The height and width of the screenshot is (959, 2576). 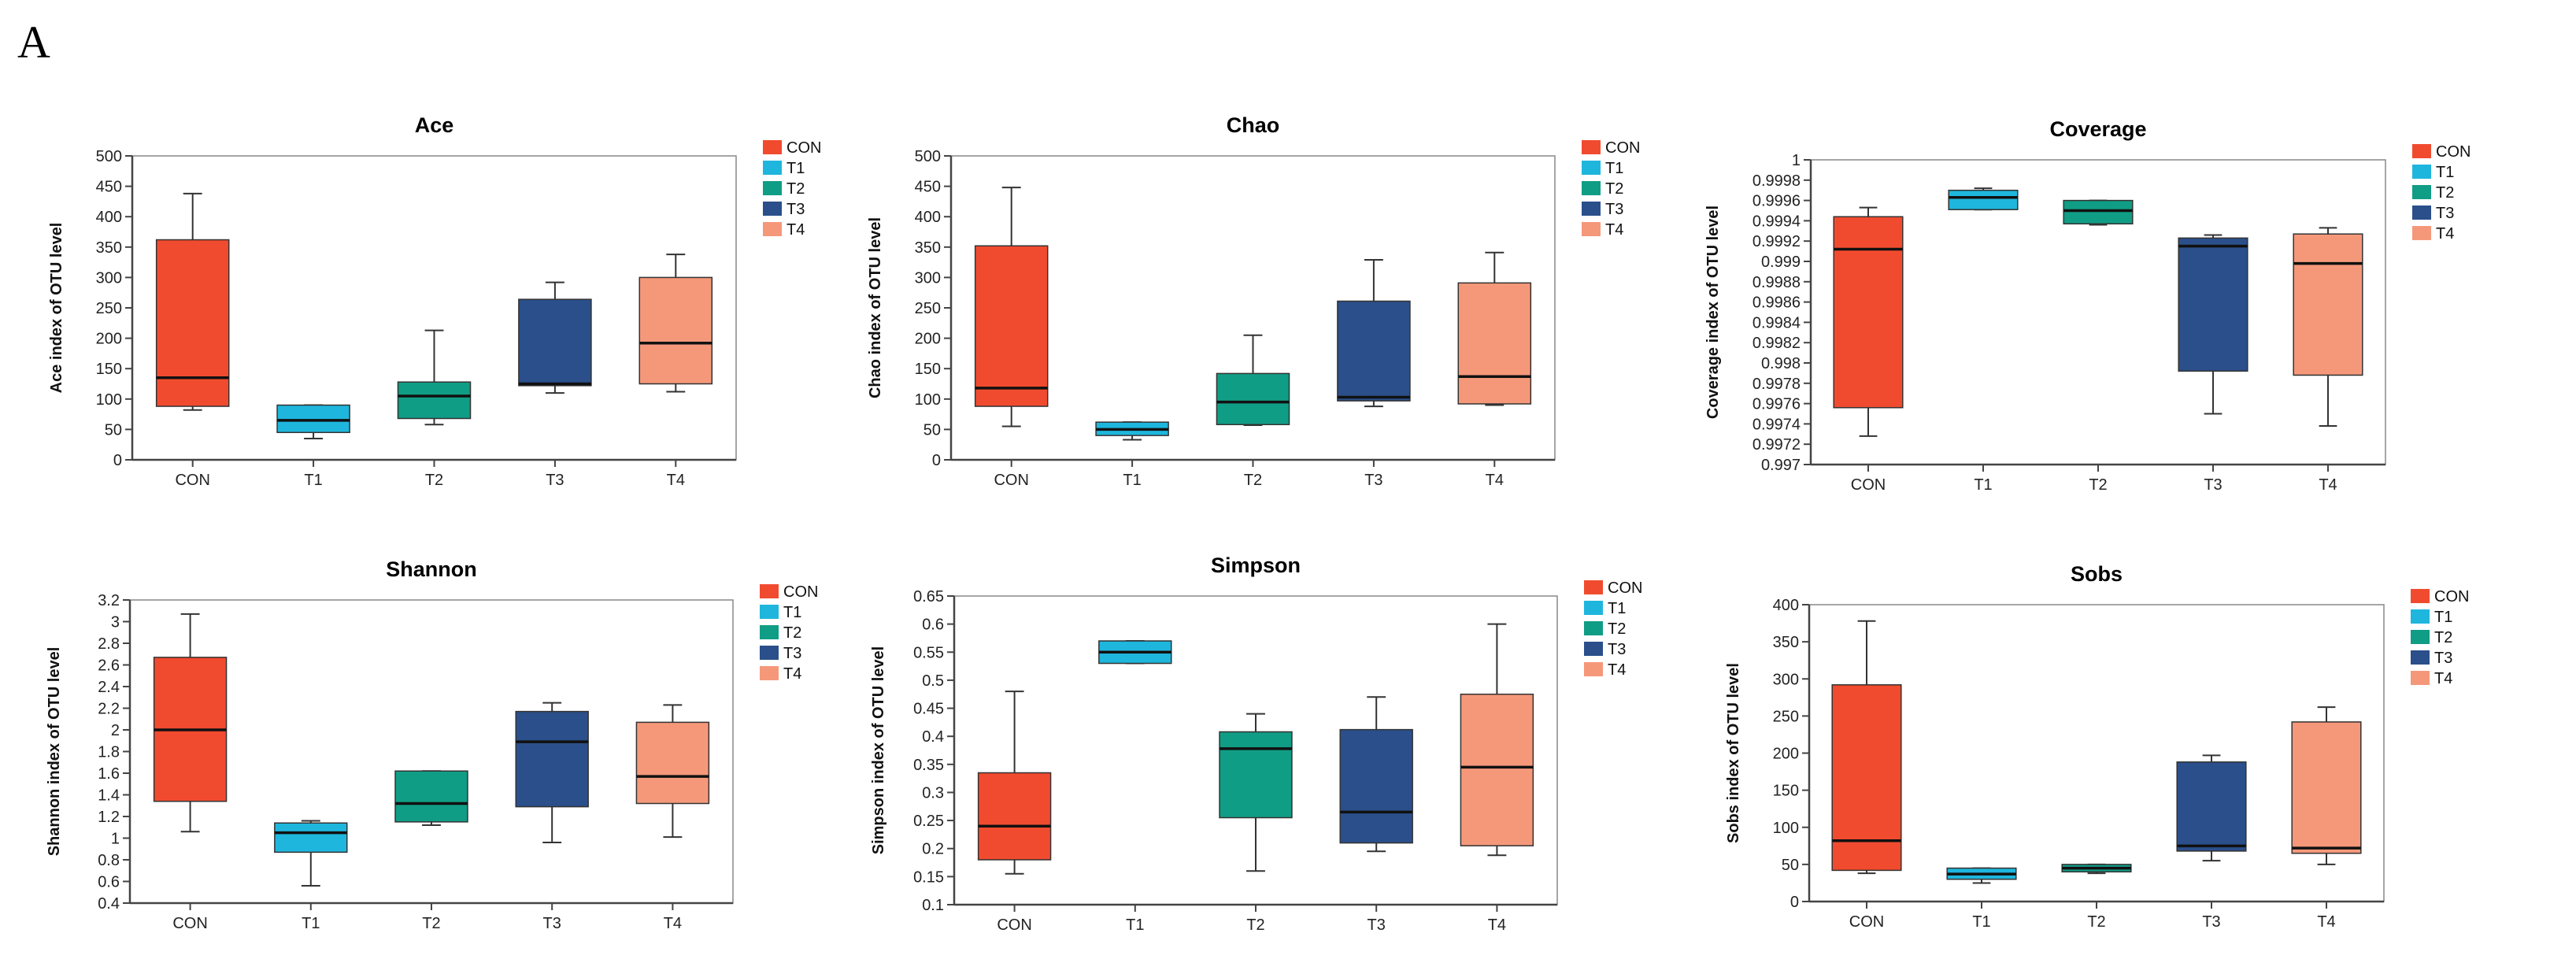 I want to click on y-tick-label: 0.55, so click(x=928, y=652).